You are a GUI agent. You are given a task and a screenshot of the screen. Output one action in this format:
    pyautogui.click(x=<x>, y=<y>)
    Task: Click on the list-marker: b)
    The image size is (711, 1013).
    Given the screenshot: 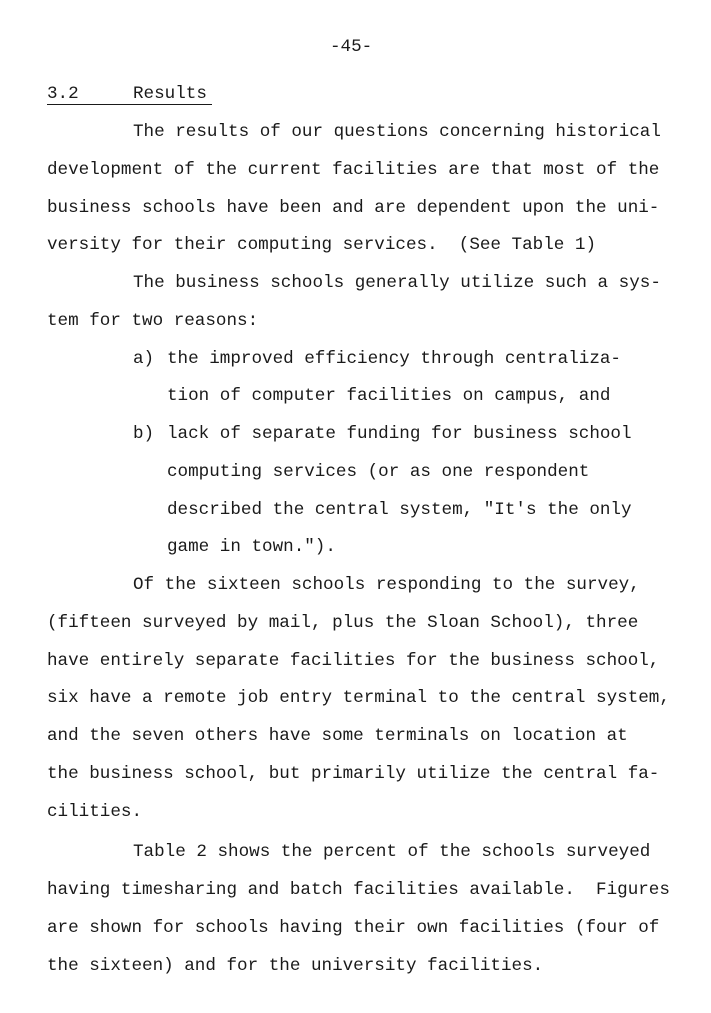 What is the action you would take?
    pyautogui.click(x=144, y=434)
    